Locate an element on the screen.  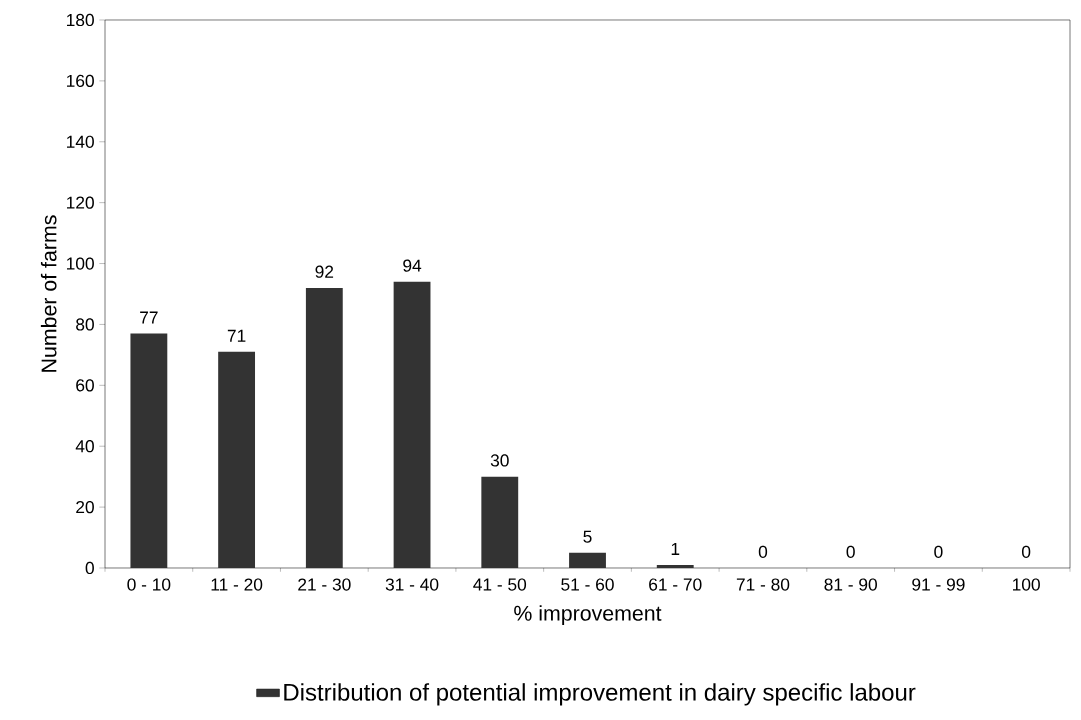
x-tick-label: 51 - 60 is located at coordinates (587, 584).